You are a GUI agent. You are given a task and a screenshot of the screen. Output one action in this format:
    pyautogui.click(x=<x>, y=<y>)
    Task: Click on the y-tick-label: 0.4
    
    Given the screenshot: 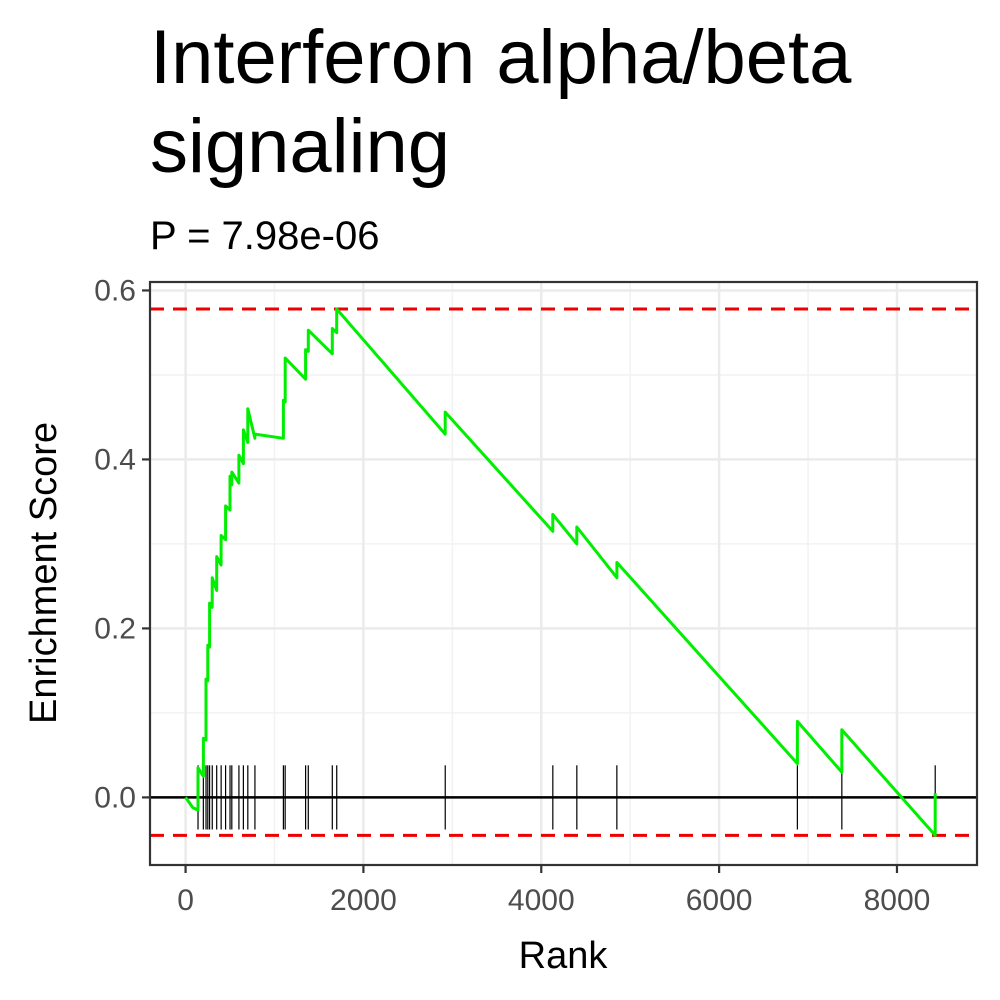 What is the action you would take?
    pyautogui.click(x=115, y=459)
    